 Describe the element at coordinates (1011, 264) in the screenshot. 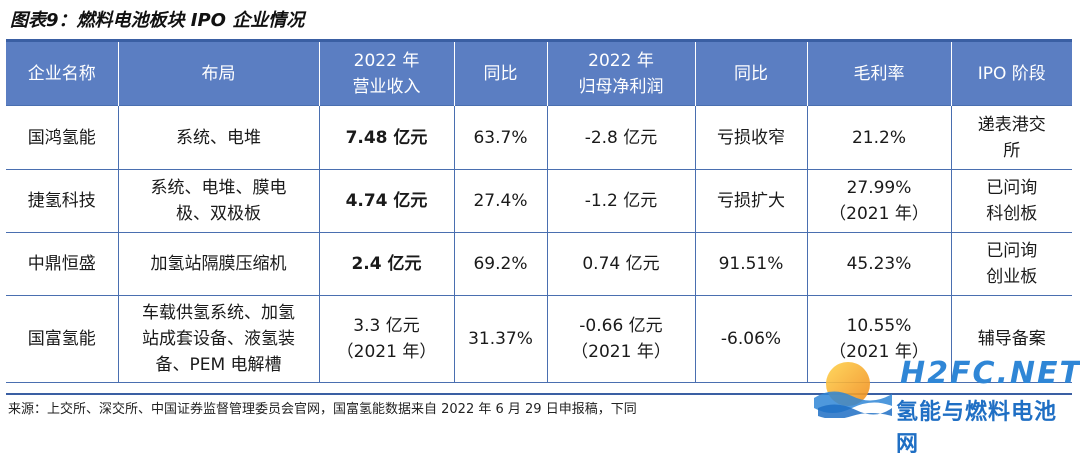

I see `cell-ipo-stage: 已问询 创业板` at that location.